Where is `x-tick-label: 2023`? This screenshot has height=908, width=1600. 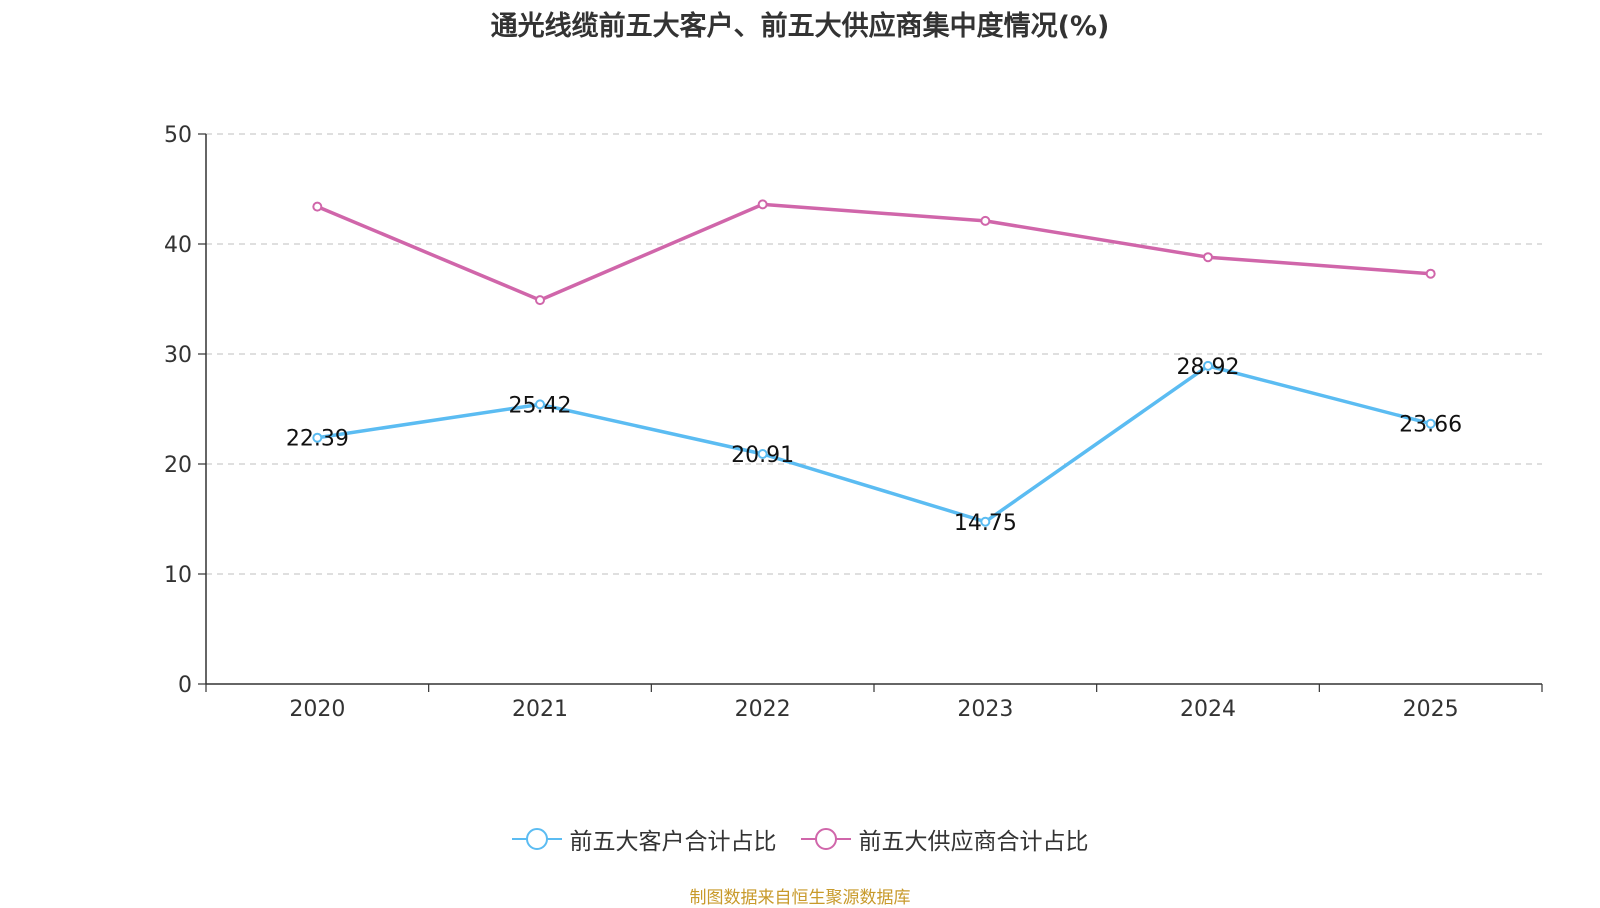
x-tick-label: 2023 is located at coordinates (985, 709).